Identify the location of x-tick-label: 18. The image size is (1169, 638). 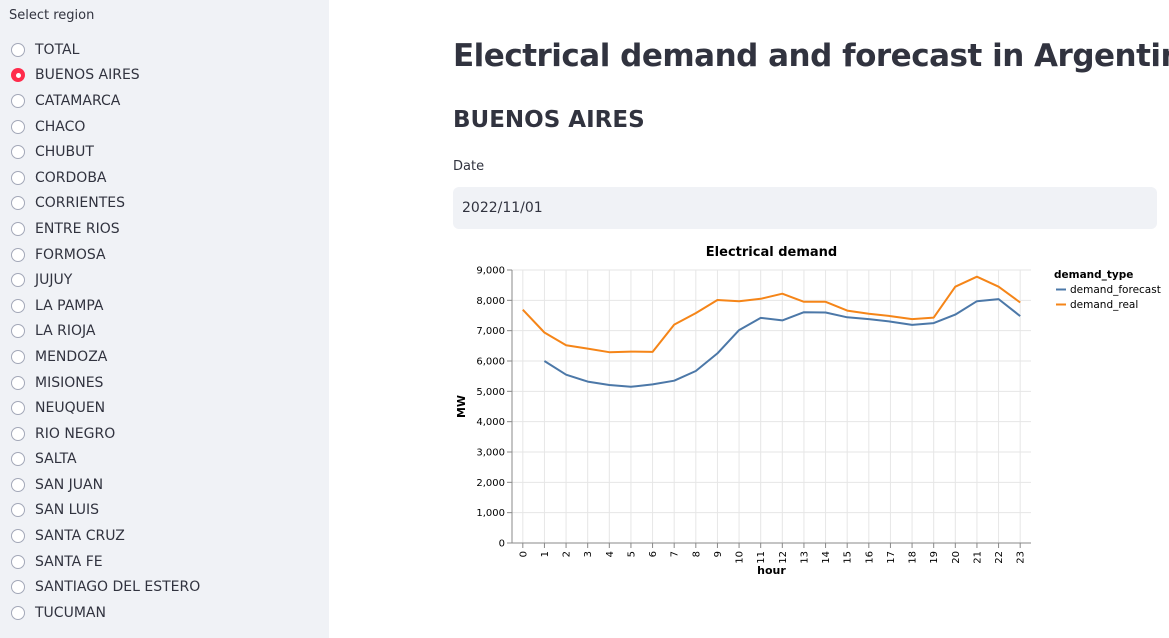
(913, 557).